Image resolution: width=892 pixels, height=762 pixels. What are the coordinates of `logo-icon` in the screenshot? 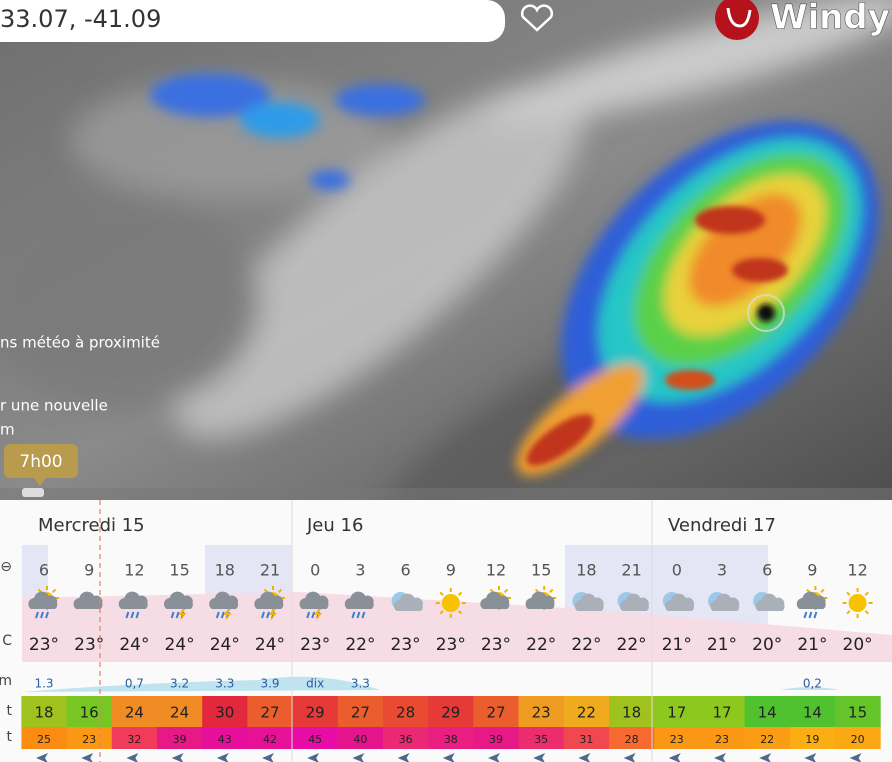 It's located at (737, 20).